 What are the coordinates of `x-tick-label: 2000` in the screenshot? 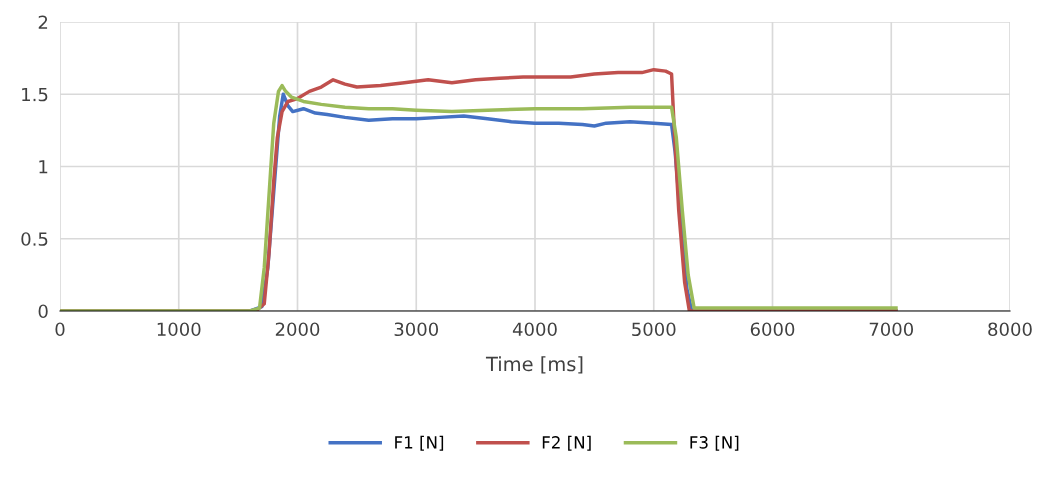 It's located at (297, 329).